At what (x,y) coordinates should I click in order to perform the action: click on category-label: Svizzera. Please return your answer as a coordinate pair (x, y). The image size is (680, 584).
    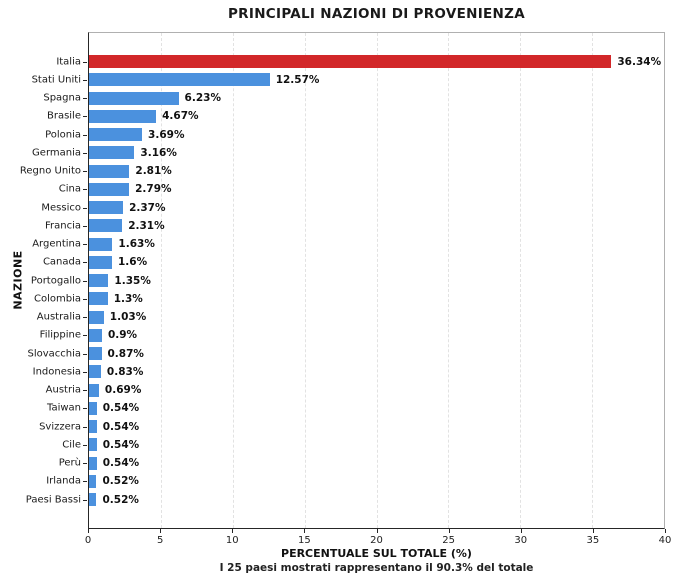
    Looking at the image, I should click on (60, 426).